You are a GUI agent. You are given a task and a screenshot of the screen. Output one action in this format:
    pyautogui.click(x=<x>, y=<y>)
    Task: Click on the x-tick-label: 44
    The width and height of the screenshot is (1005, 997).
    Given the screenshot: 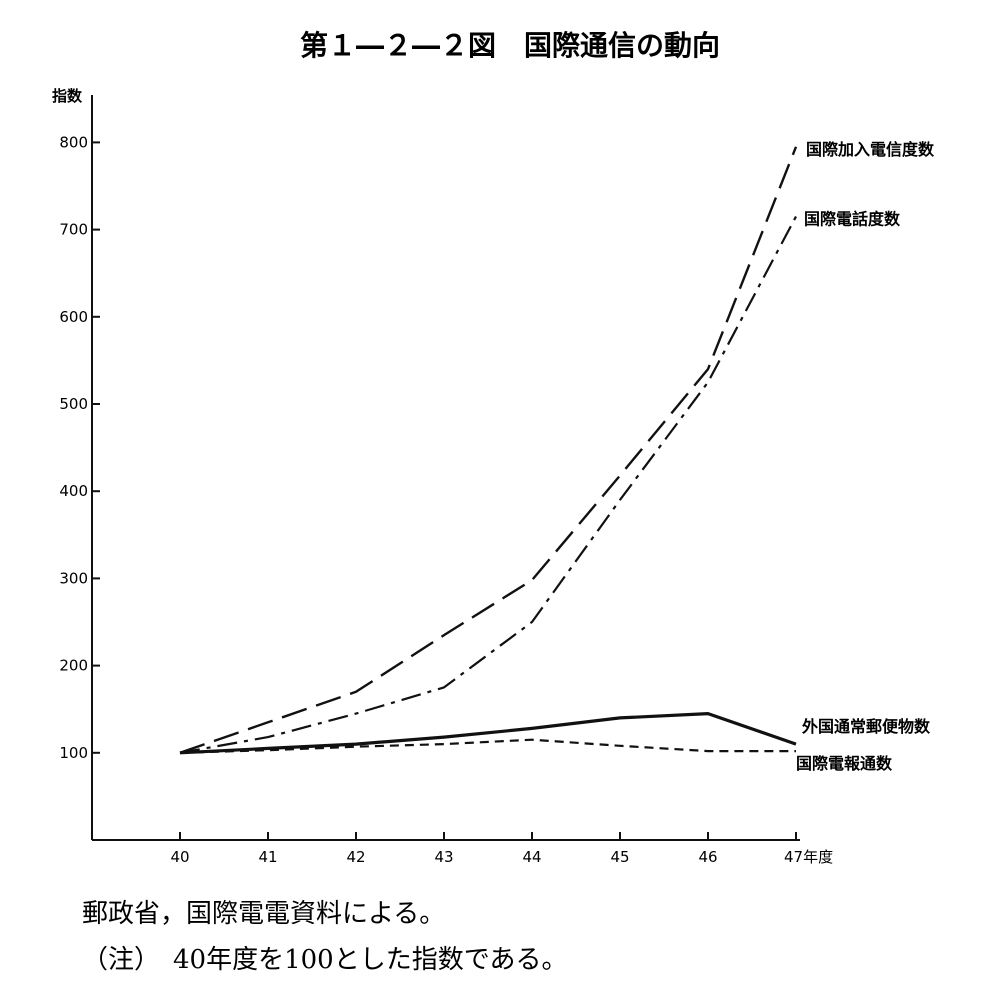 What is the action you would take?
    pyautogui.click(x=531, y=857)
    